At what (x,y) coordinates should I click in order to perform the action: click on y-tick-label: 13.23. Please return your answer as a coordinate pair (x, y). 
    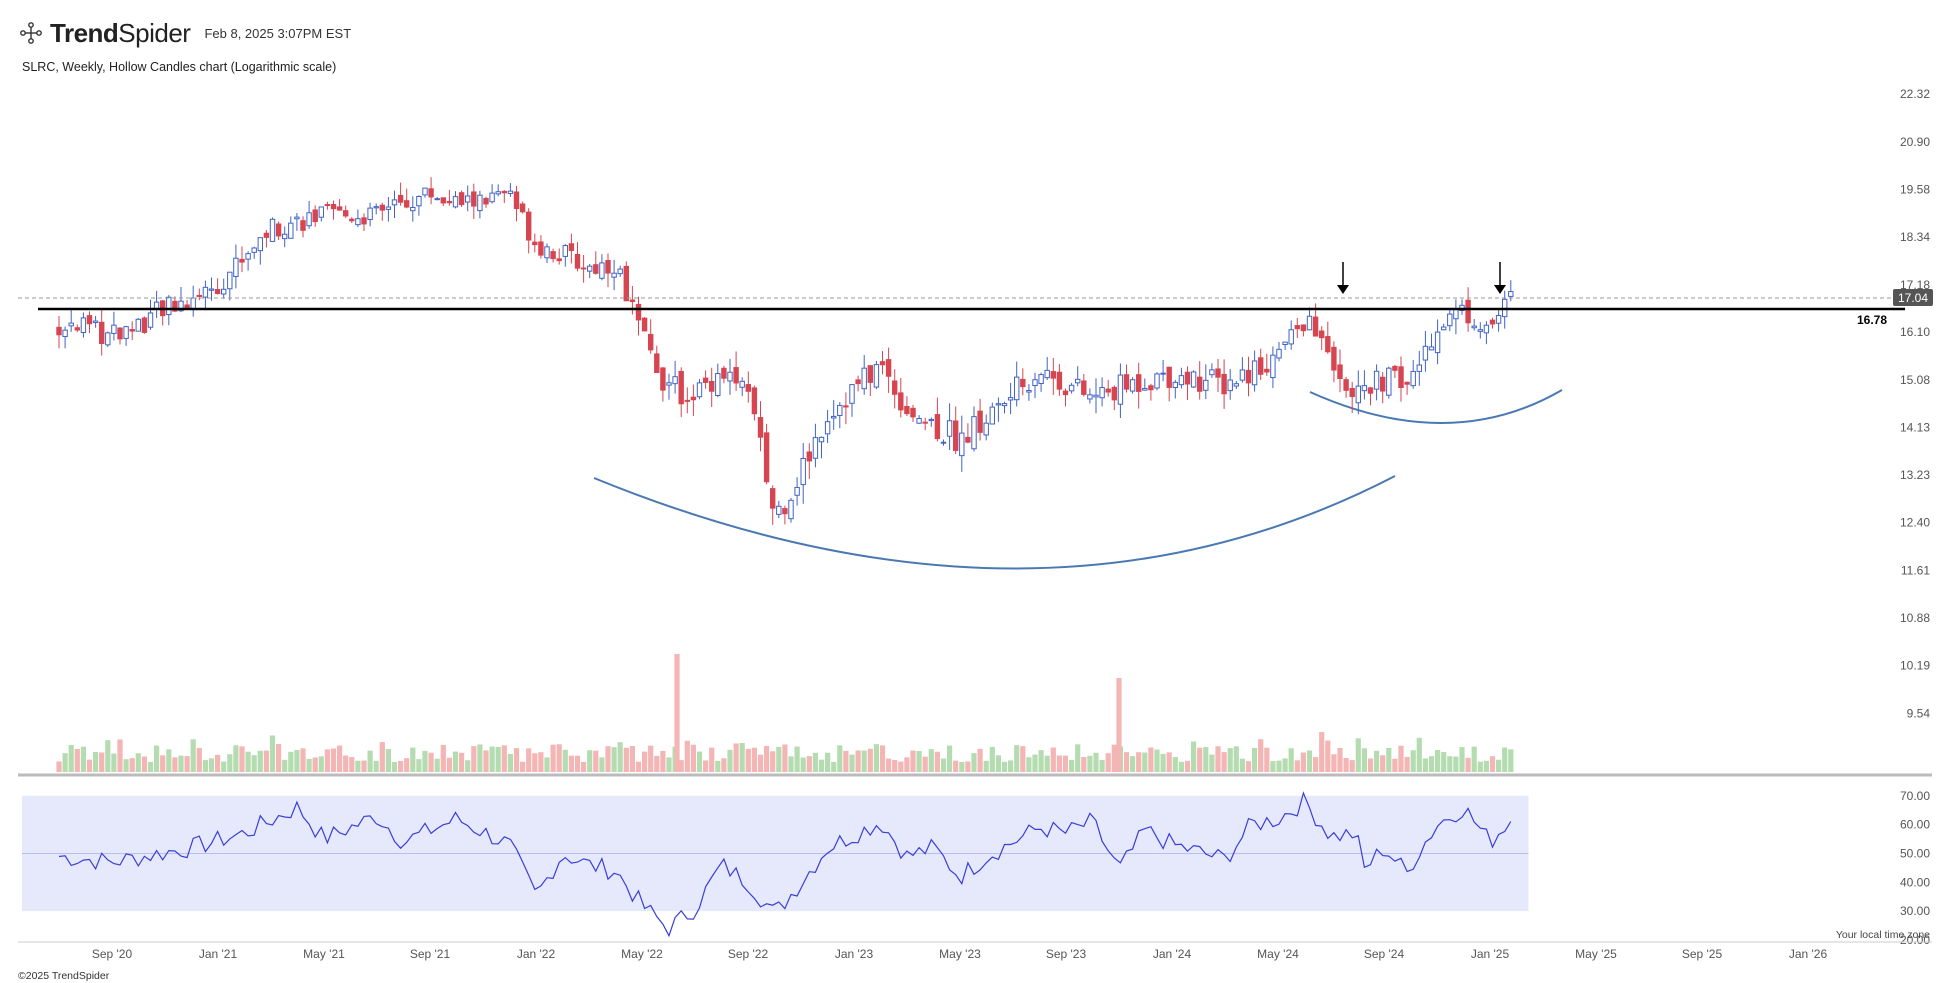
    Looking at the image, I should click on (1915, 475).